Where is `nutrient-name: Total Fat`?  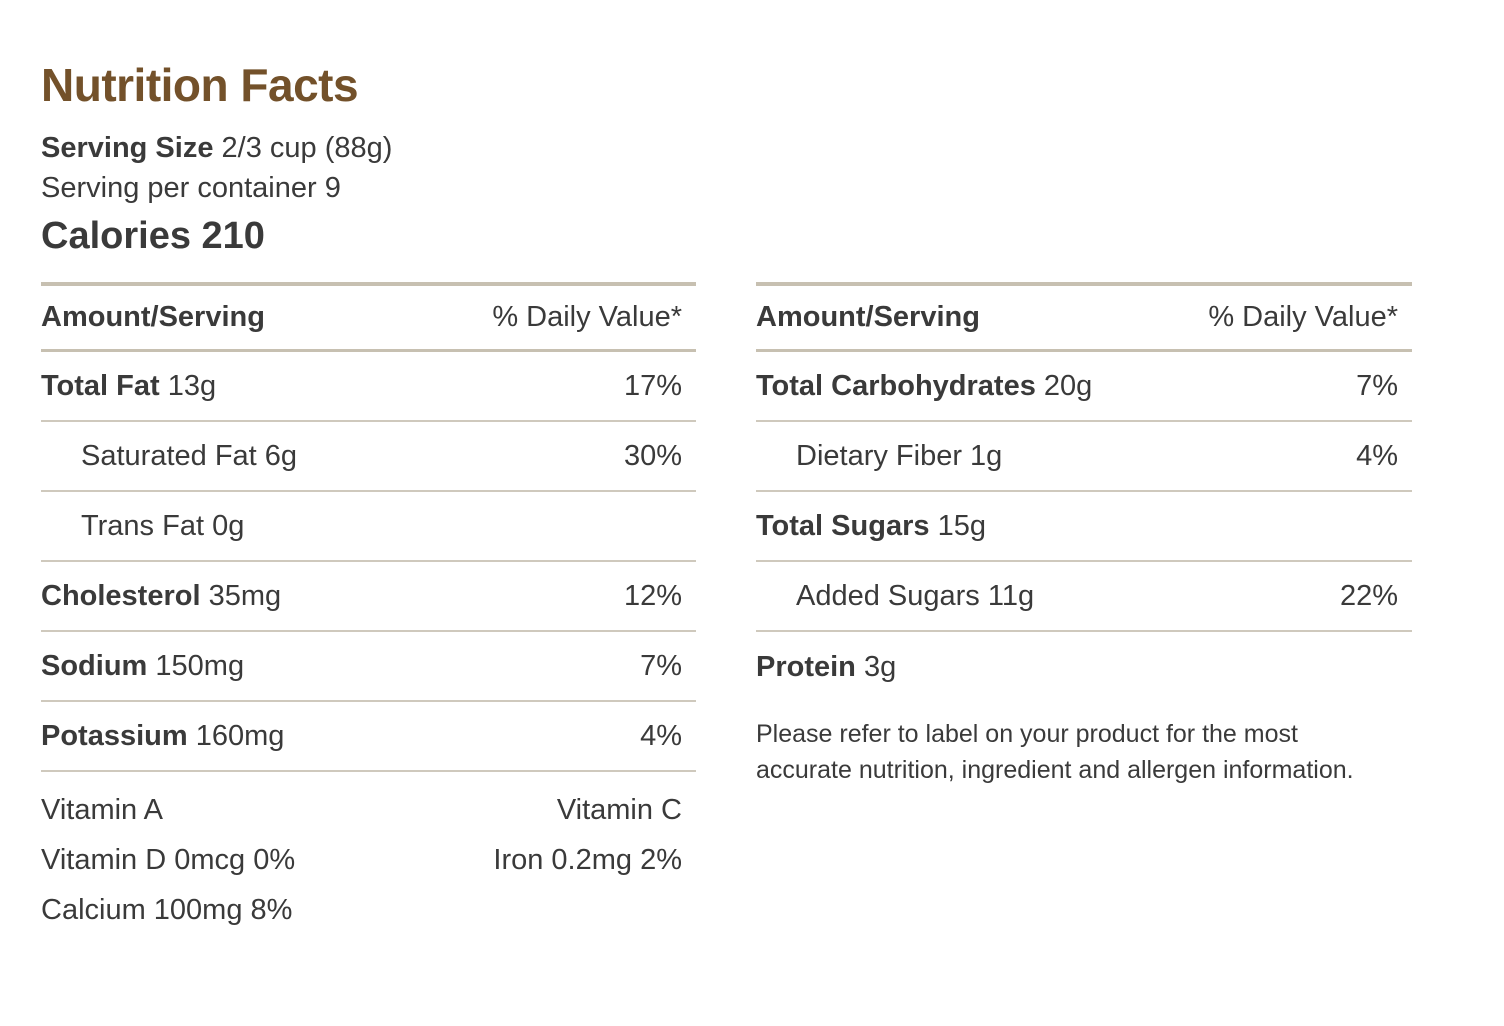 nutrient-name: Total Fat is located at coordinates (100, 385).